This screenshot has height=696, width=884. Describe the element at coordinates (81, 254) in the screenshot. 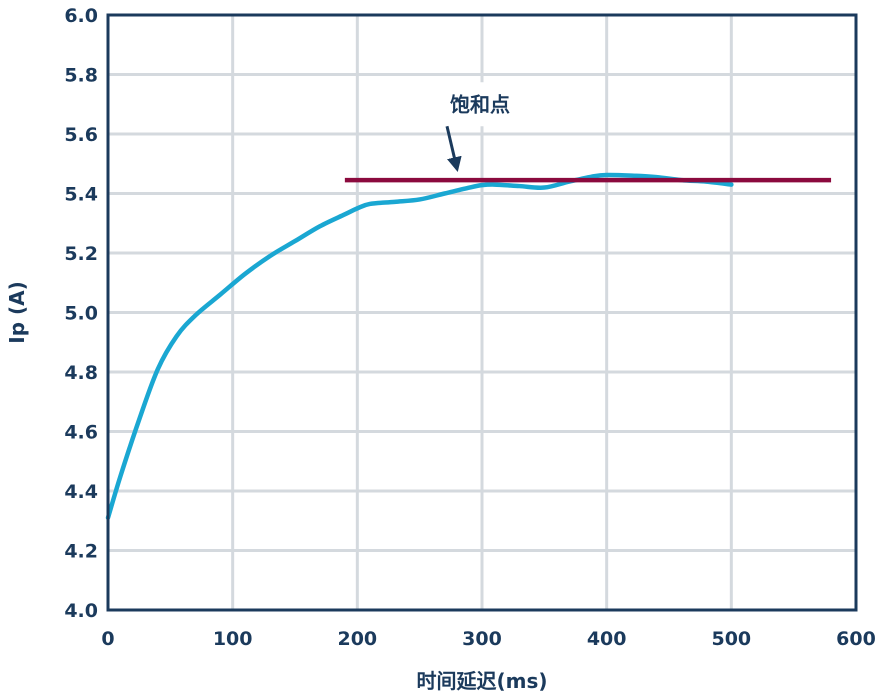

I see `y-tick-label: 5.2` at that location.